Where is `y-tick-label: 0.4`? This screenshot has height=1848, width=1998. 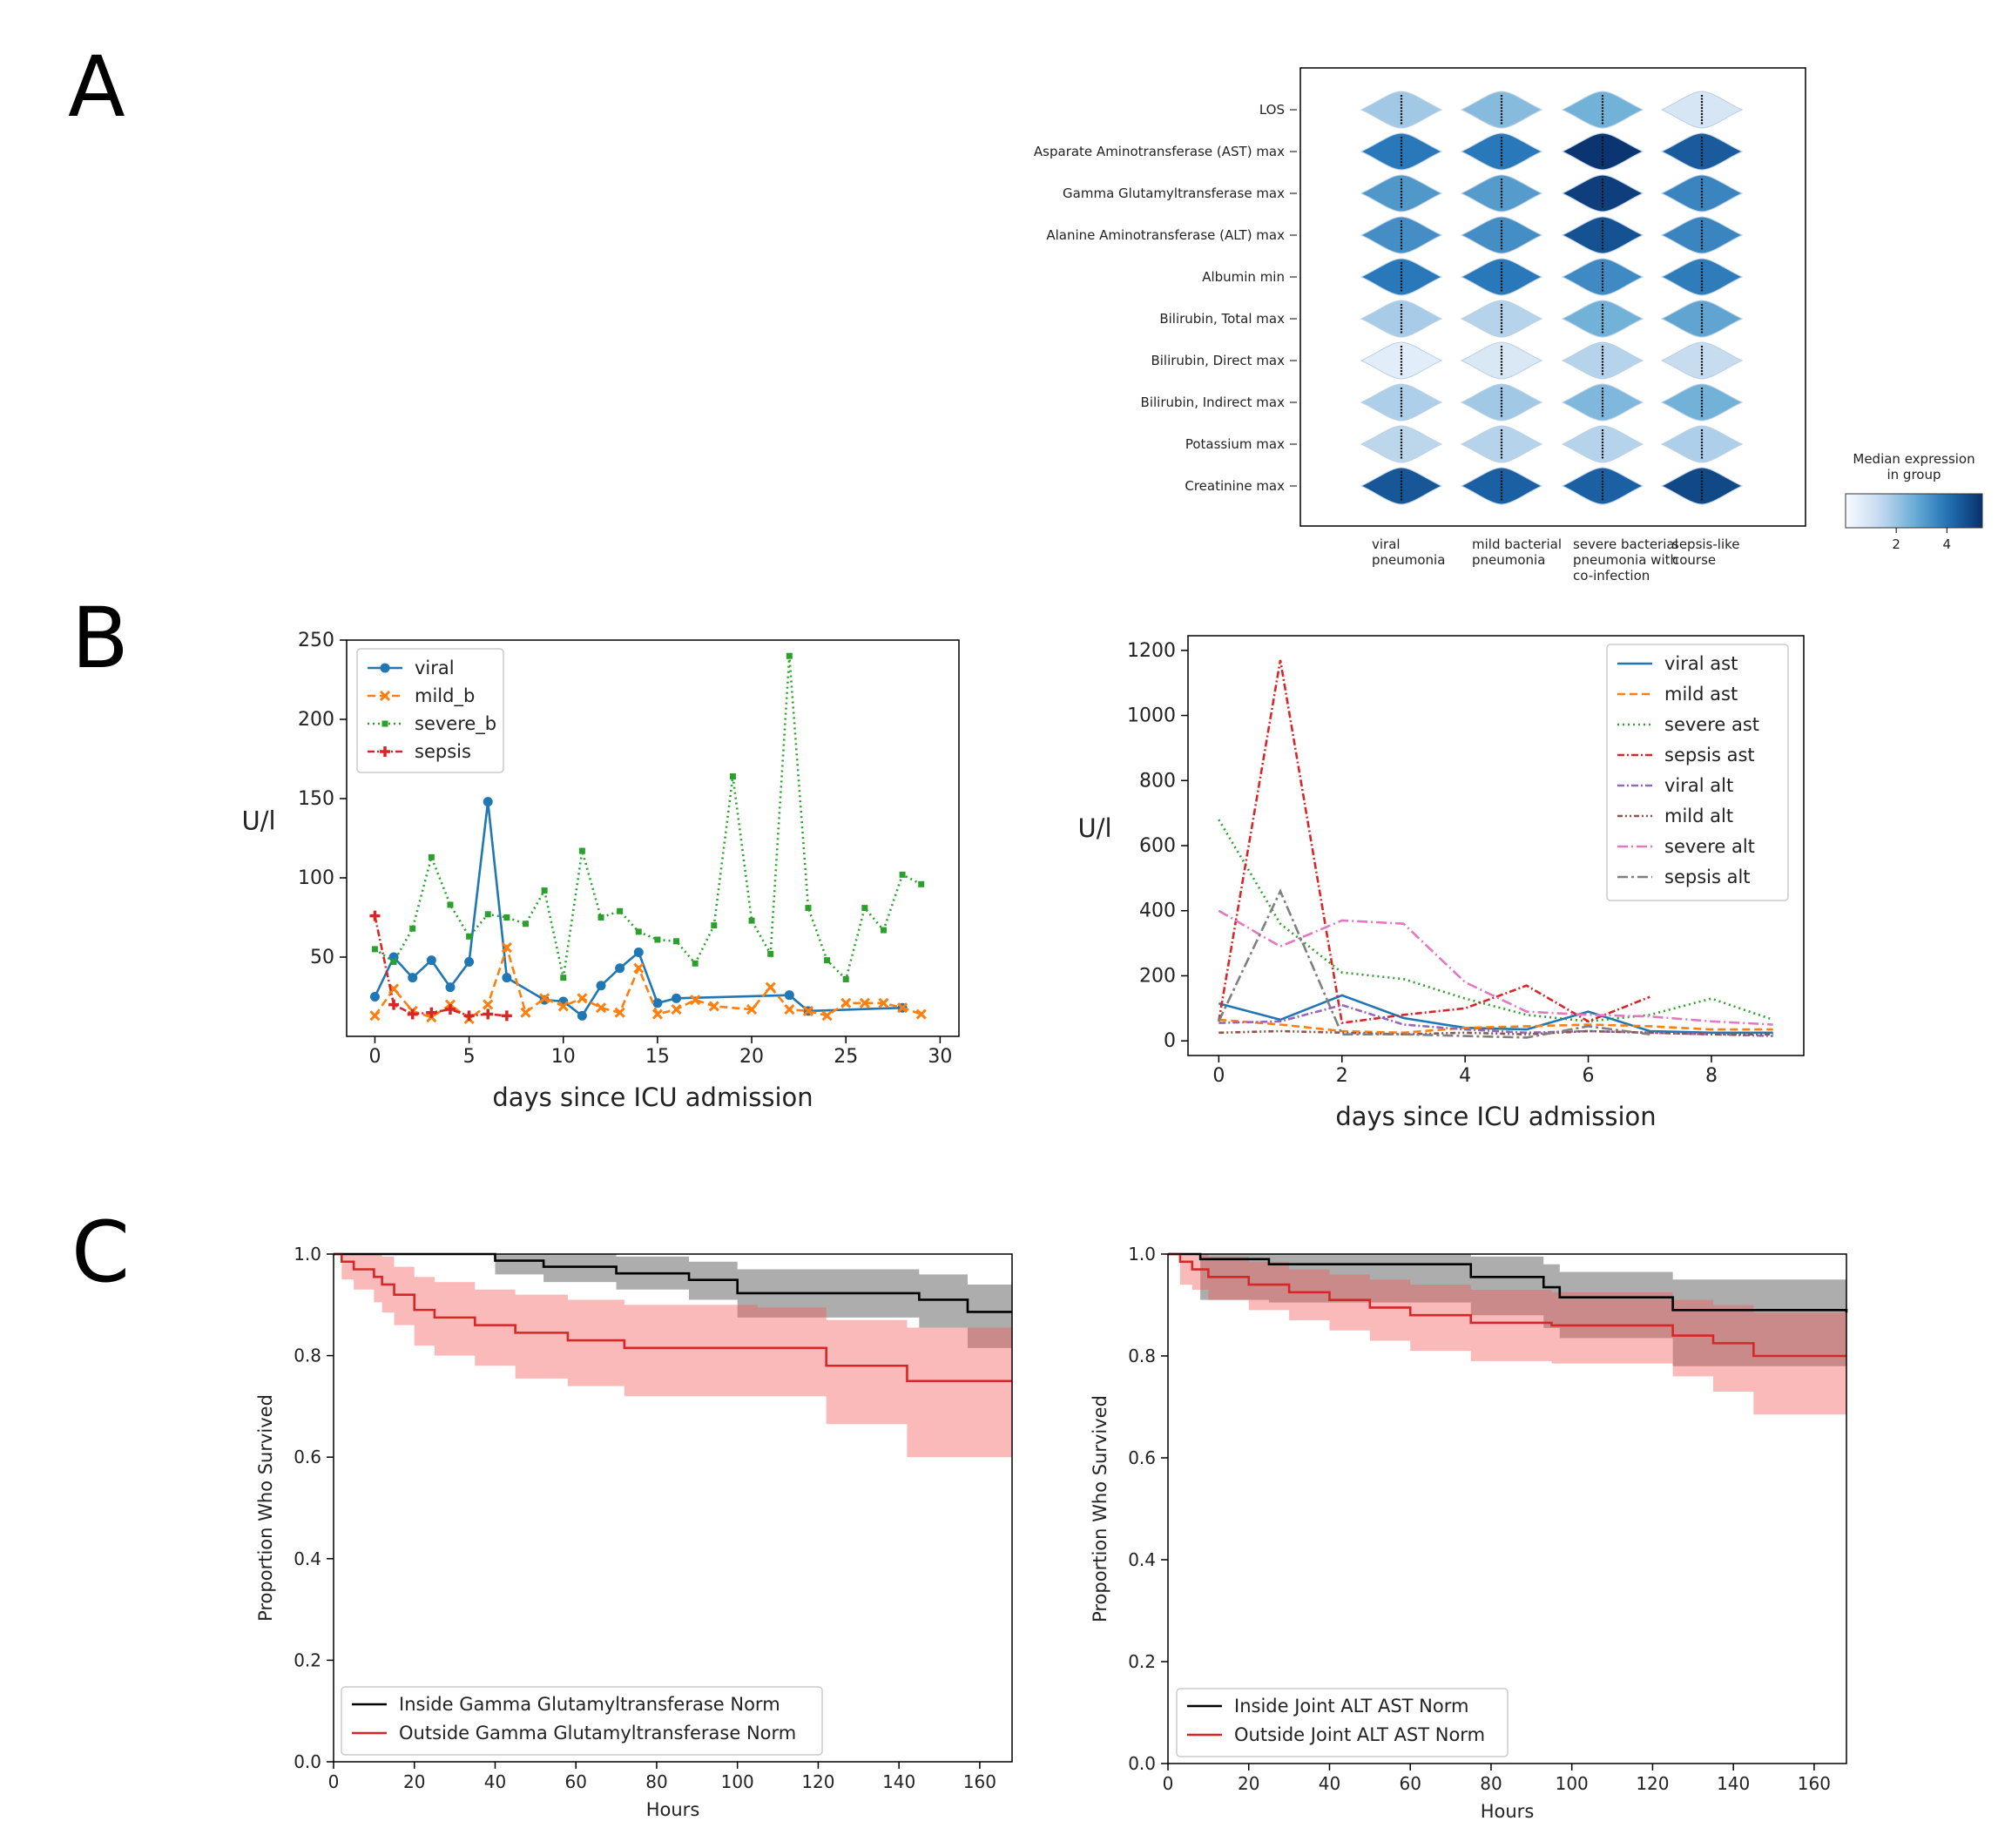
y-tick-label: 0.4 is located at coordinates (1142, 1559).